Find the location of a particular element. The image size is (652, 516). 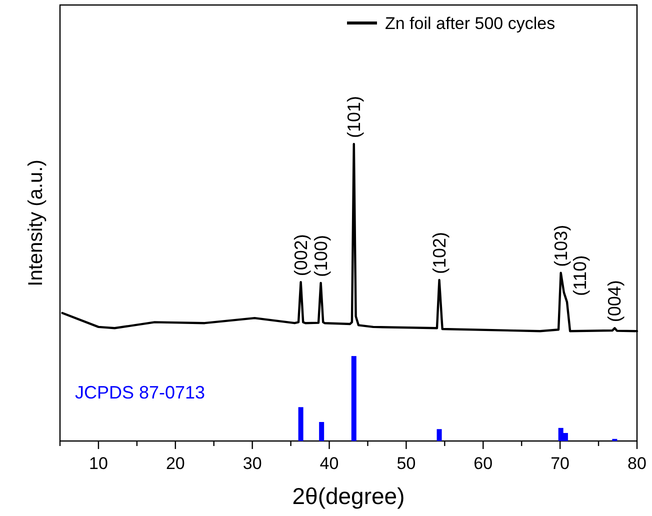

annotation: (100) is located at coordinates (320, 255).